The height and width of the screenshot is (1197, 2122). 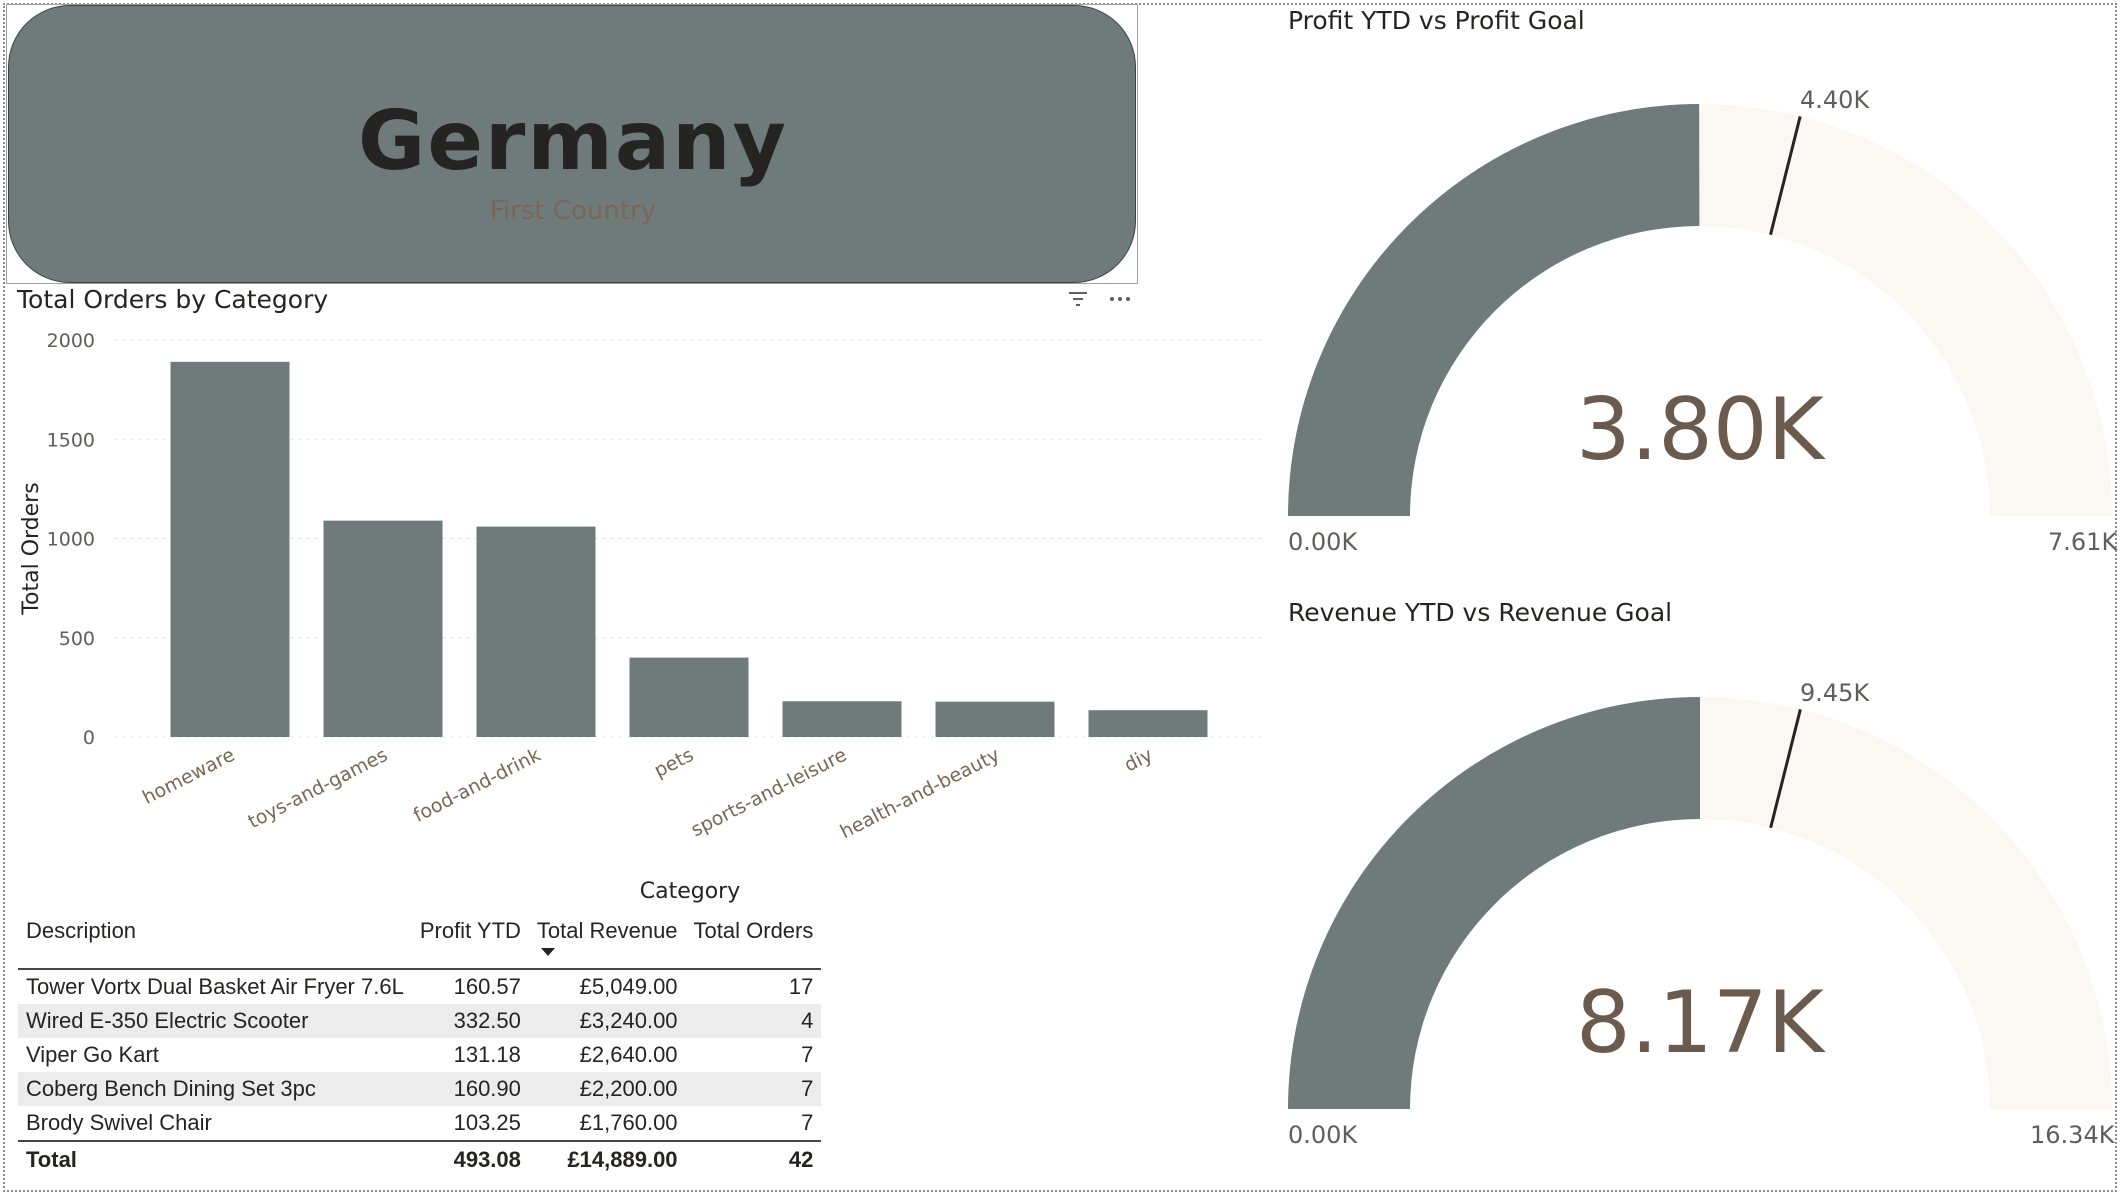 I want to click on x-tick-label: diy, so click(x=1138, y=760).